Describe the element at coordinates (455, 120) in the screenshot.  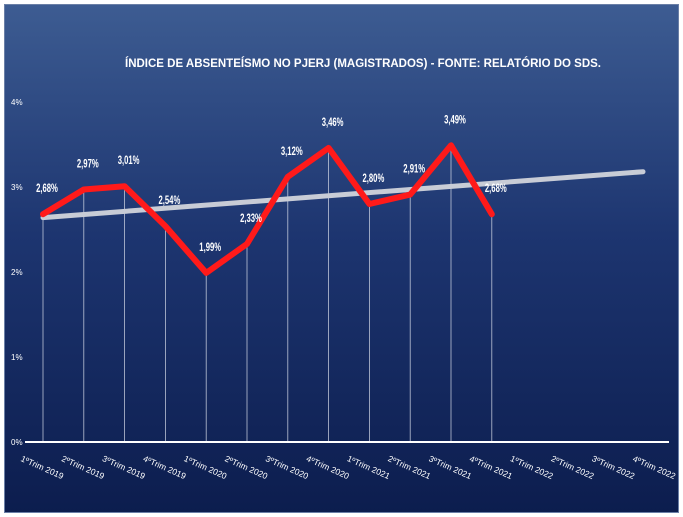
I see `data-label: 3,49%` at that location.